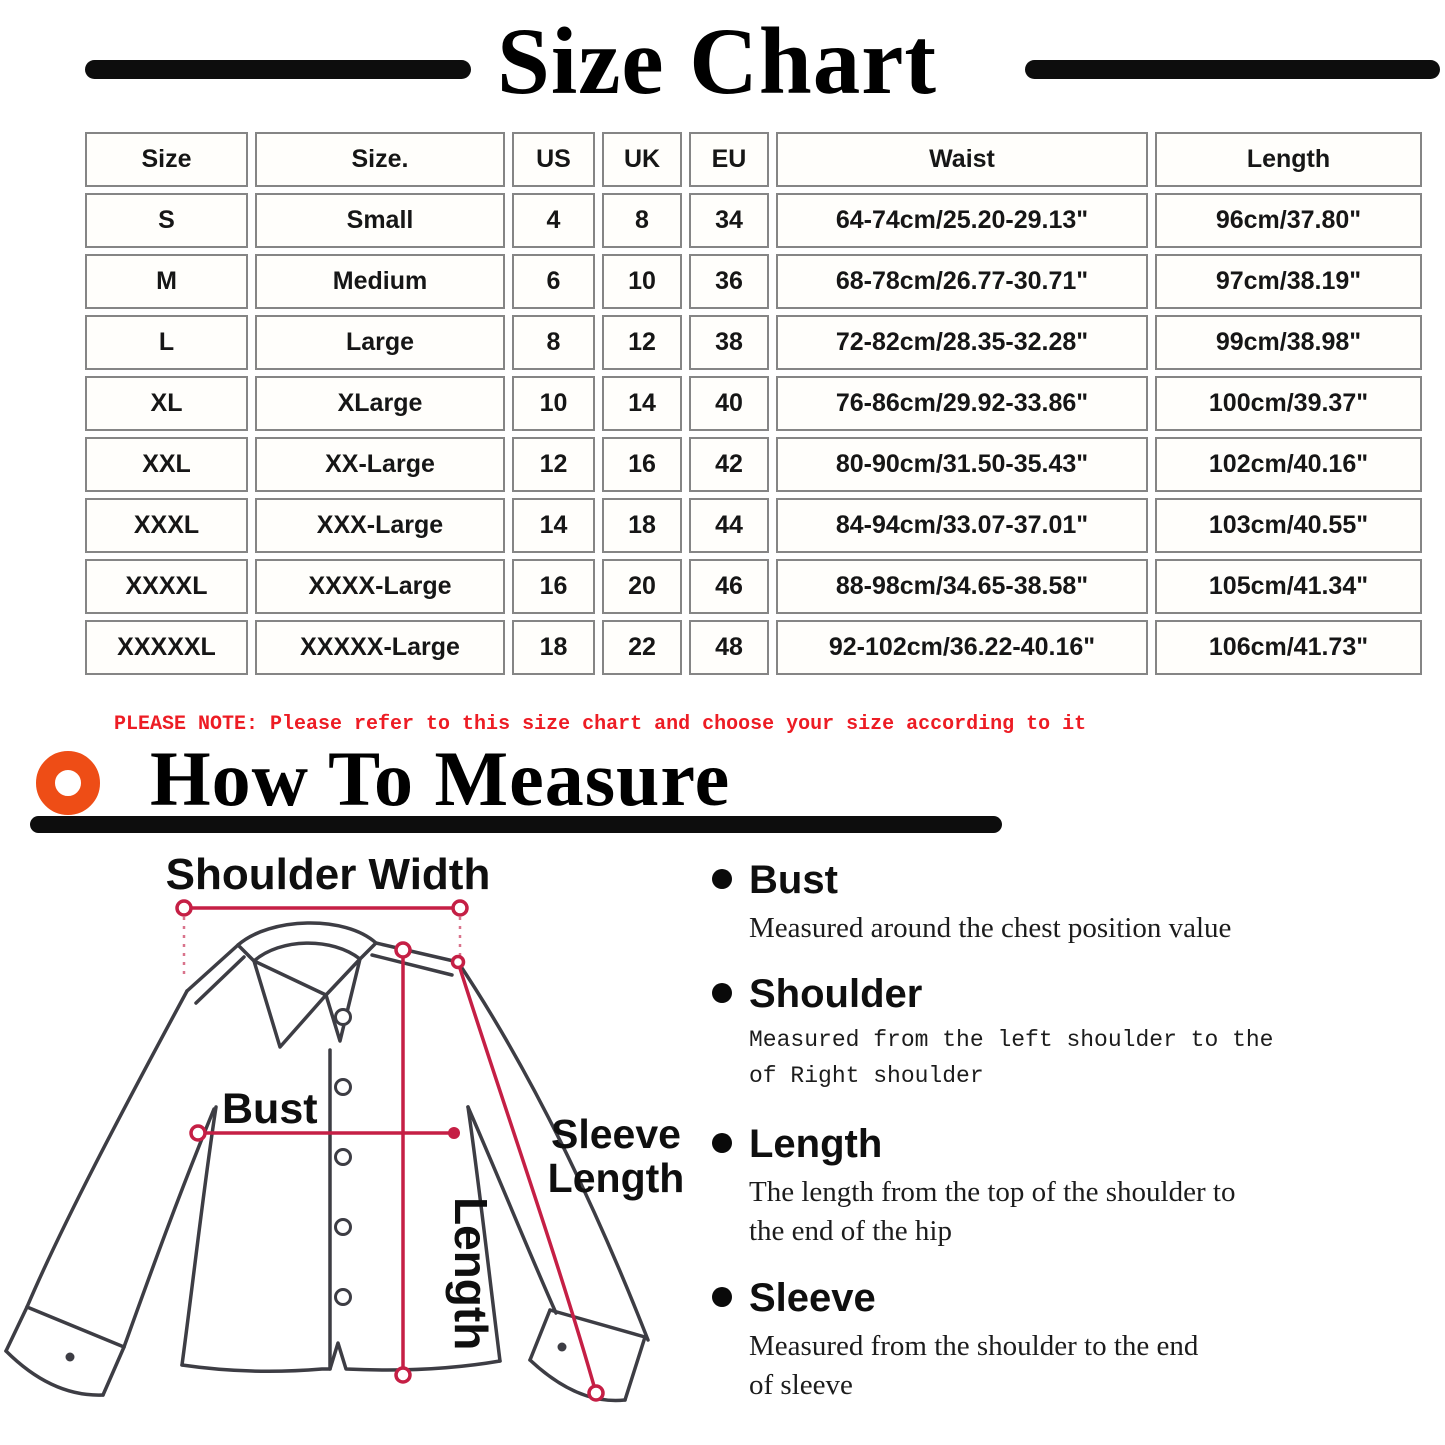  Describe the element at coordinates (1011, 1040) in the screenshot. I see `measure-item-desc: Measured from the left shoulder to the` at that location.